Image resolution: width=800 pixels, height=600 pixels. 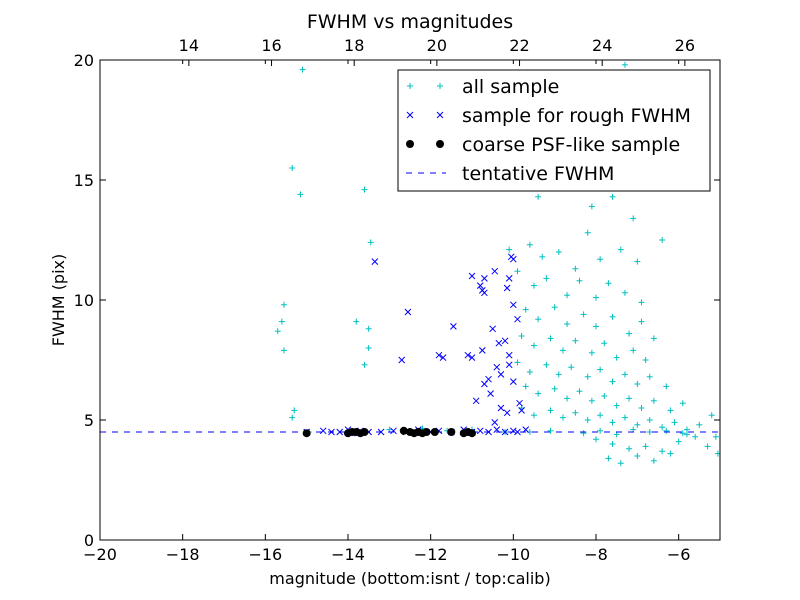 What do you see at coordinates (183, 554) in the screenshot?
I see `x-tick-label: −18` at bounding box center [183, 554].